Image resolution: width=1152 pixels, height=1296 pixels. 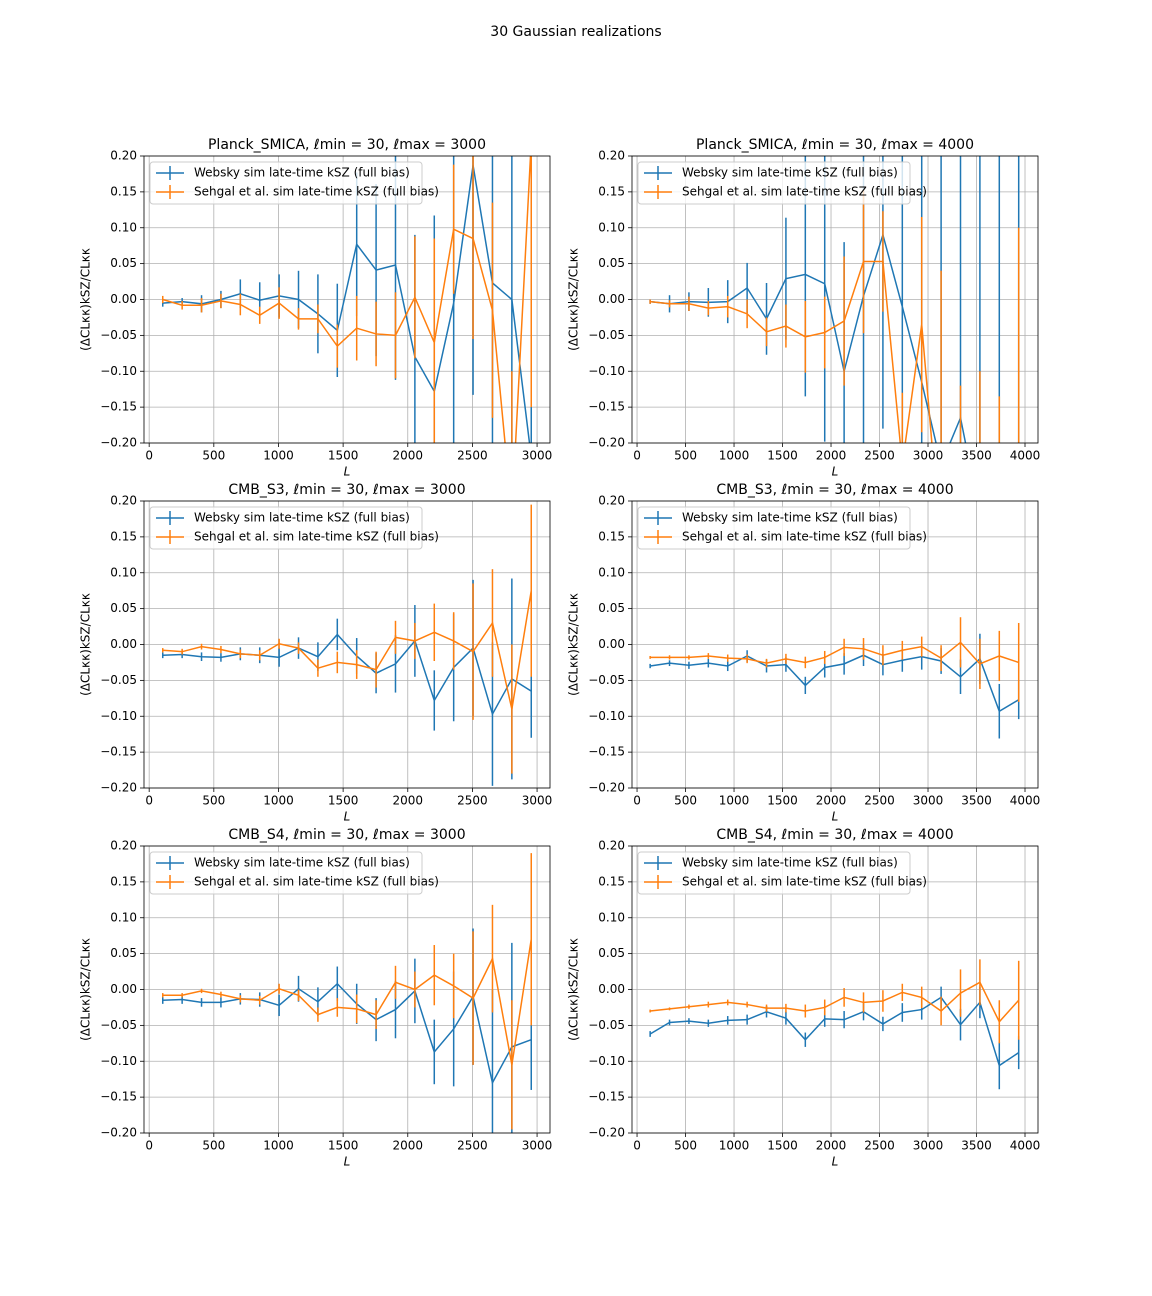 What do you see at coordinates (347, 145) in the screenshot?
I see `chart-title: Planck_SMICA, ℓmin = 30, ℓmax = 3000` at bounding box center [347, 145].